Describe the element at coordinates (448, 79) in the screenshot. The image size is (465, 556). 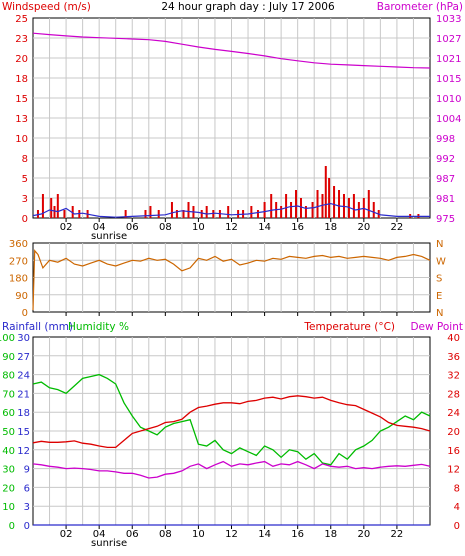
I see `p1-ytick-right: 1015` at that location.